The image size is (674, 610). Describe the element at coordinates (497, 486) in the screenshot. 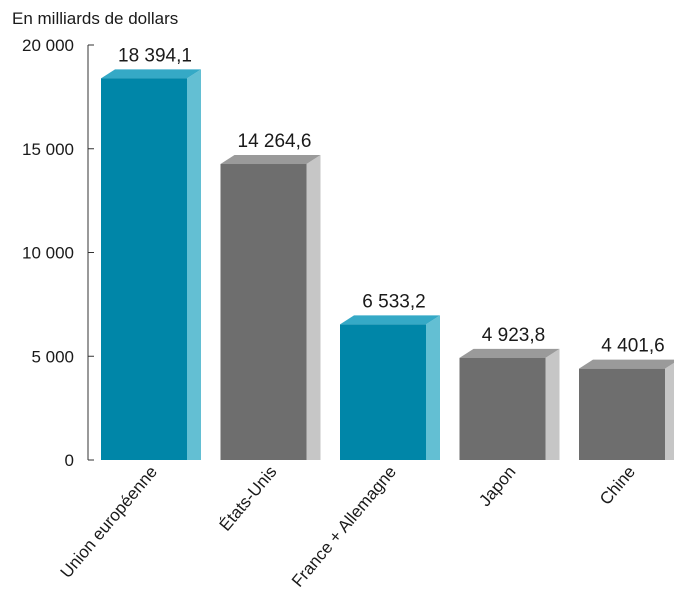

I see `x-tick-label: Japon` at that location.